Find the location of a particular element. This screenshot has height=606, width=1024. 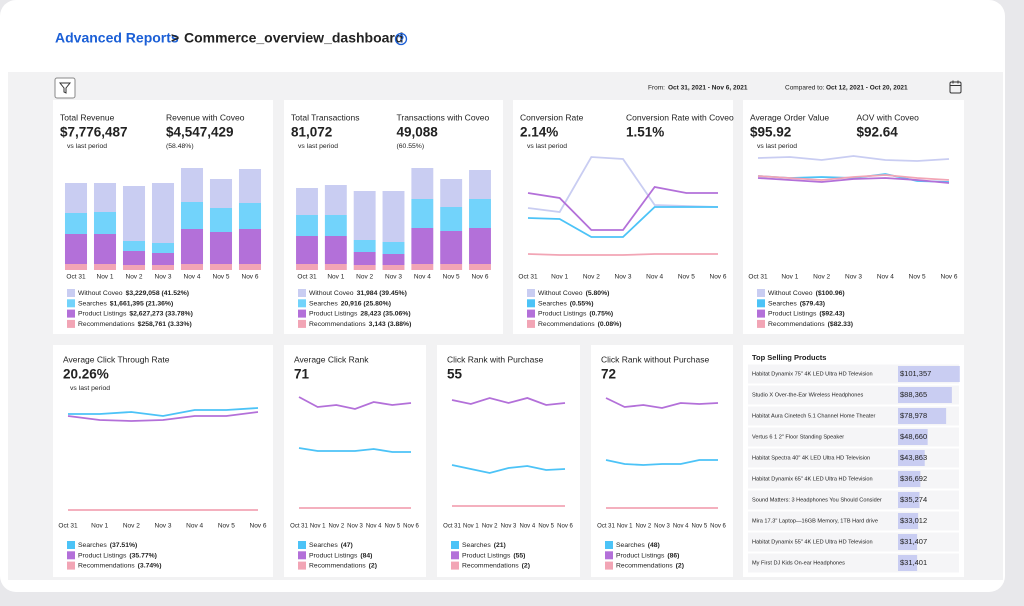

legend-value: ($100.96) is located at coordinates (830, 293).